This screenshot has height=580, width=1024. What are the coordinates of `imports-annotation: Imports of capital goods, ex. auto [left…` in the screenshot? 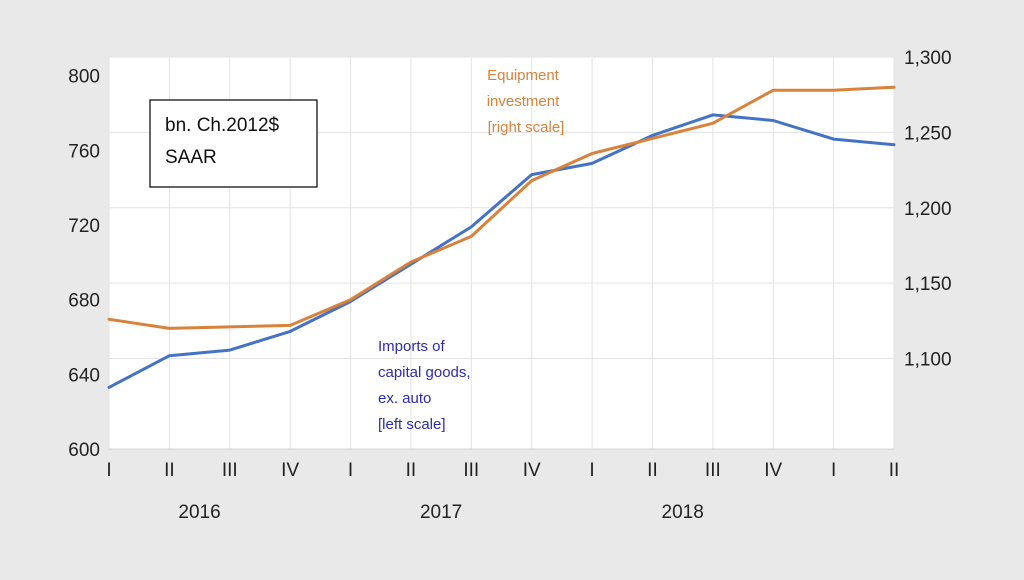 It's located at (424, 385).